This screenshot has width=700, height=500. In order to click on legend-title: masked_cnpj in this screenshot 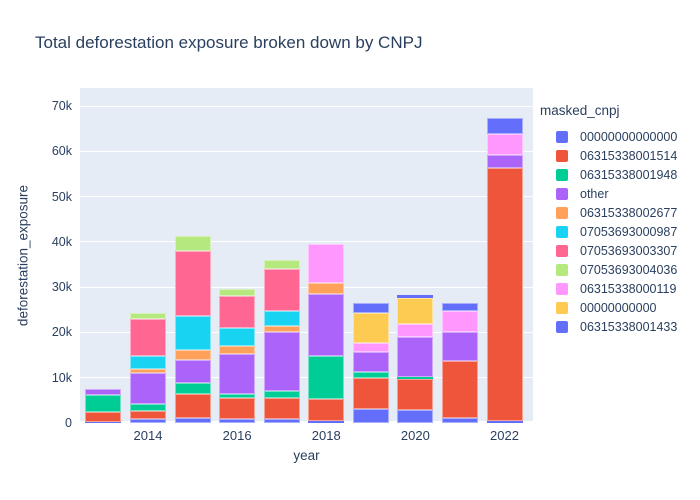, I will do `click(580, 110)`.